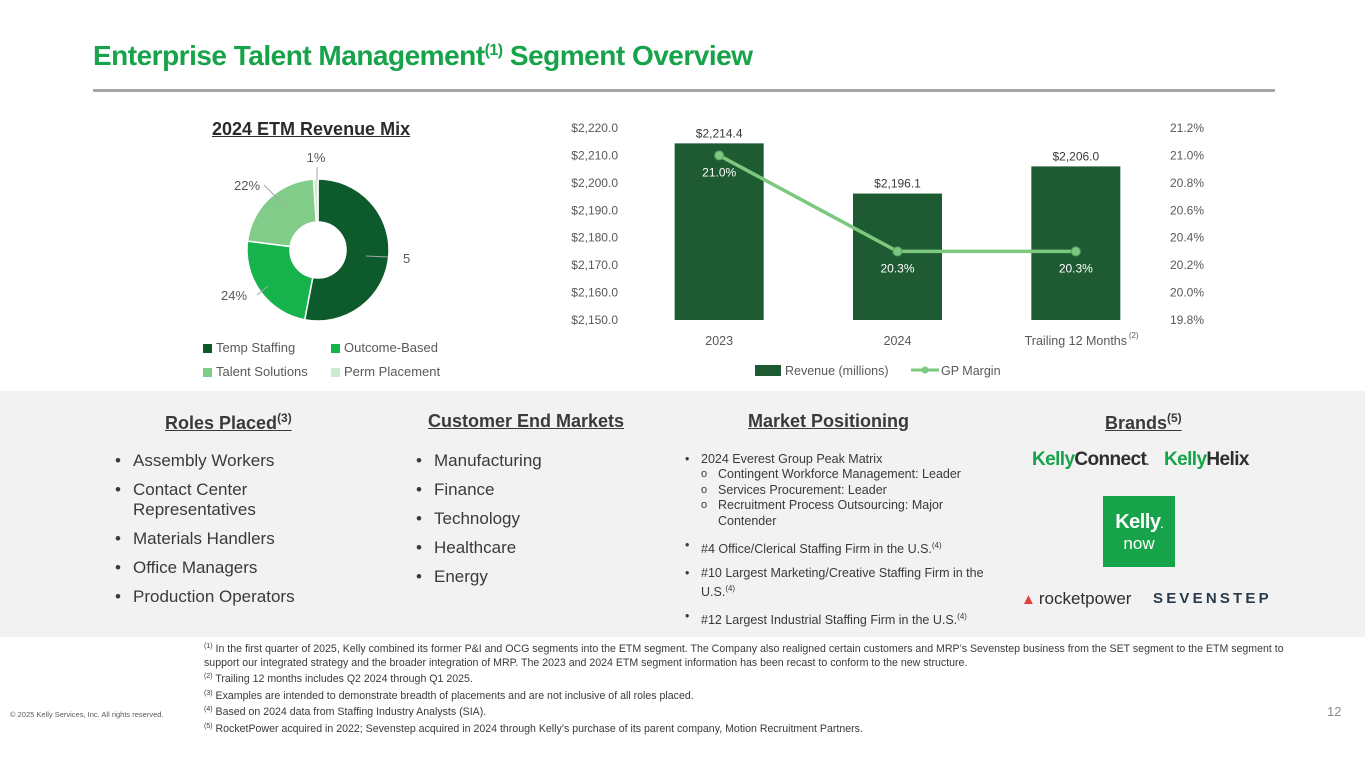 This screenshot has height=768, width=1365. What do you see at coordinates (684, 90) in the screenshot?
I see `title-divider` at bounding box center [684, 90].